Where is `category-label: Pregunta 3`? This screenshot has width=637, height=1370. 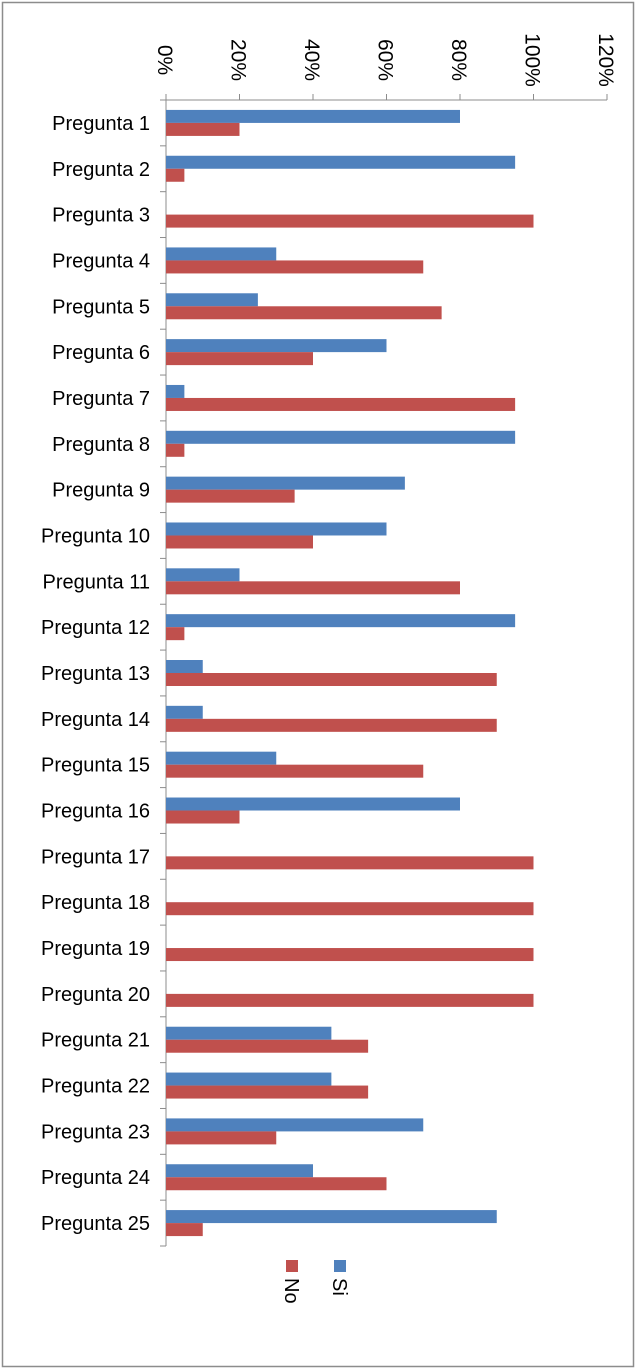
category-label: Pregunta 3 is located at coordinates (101, 216).